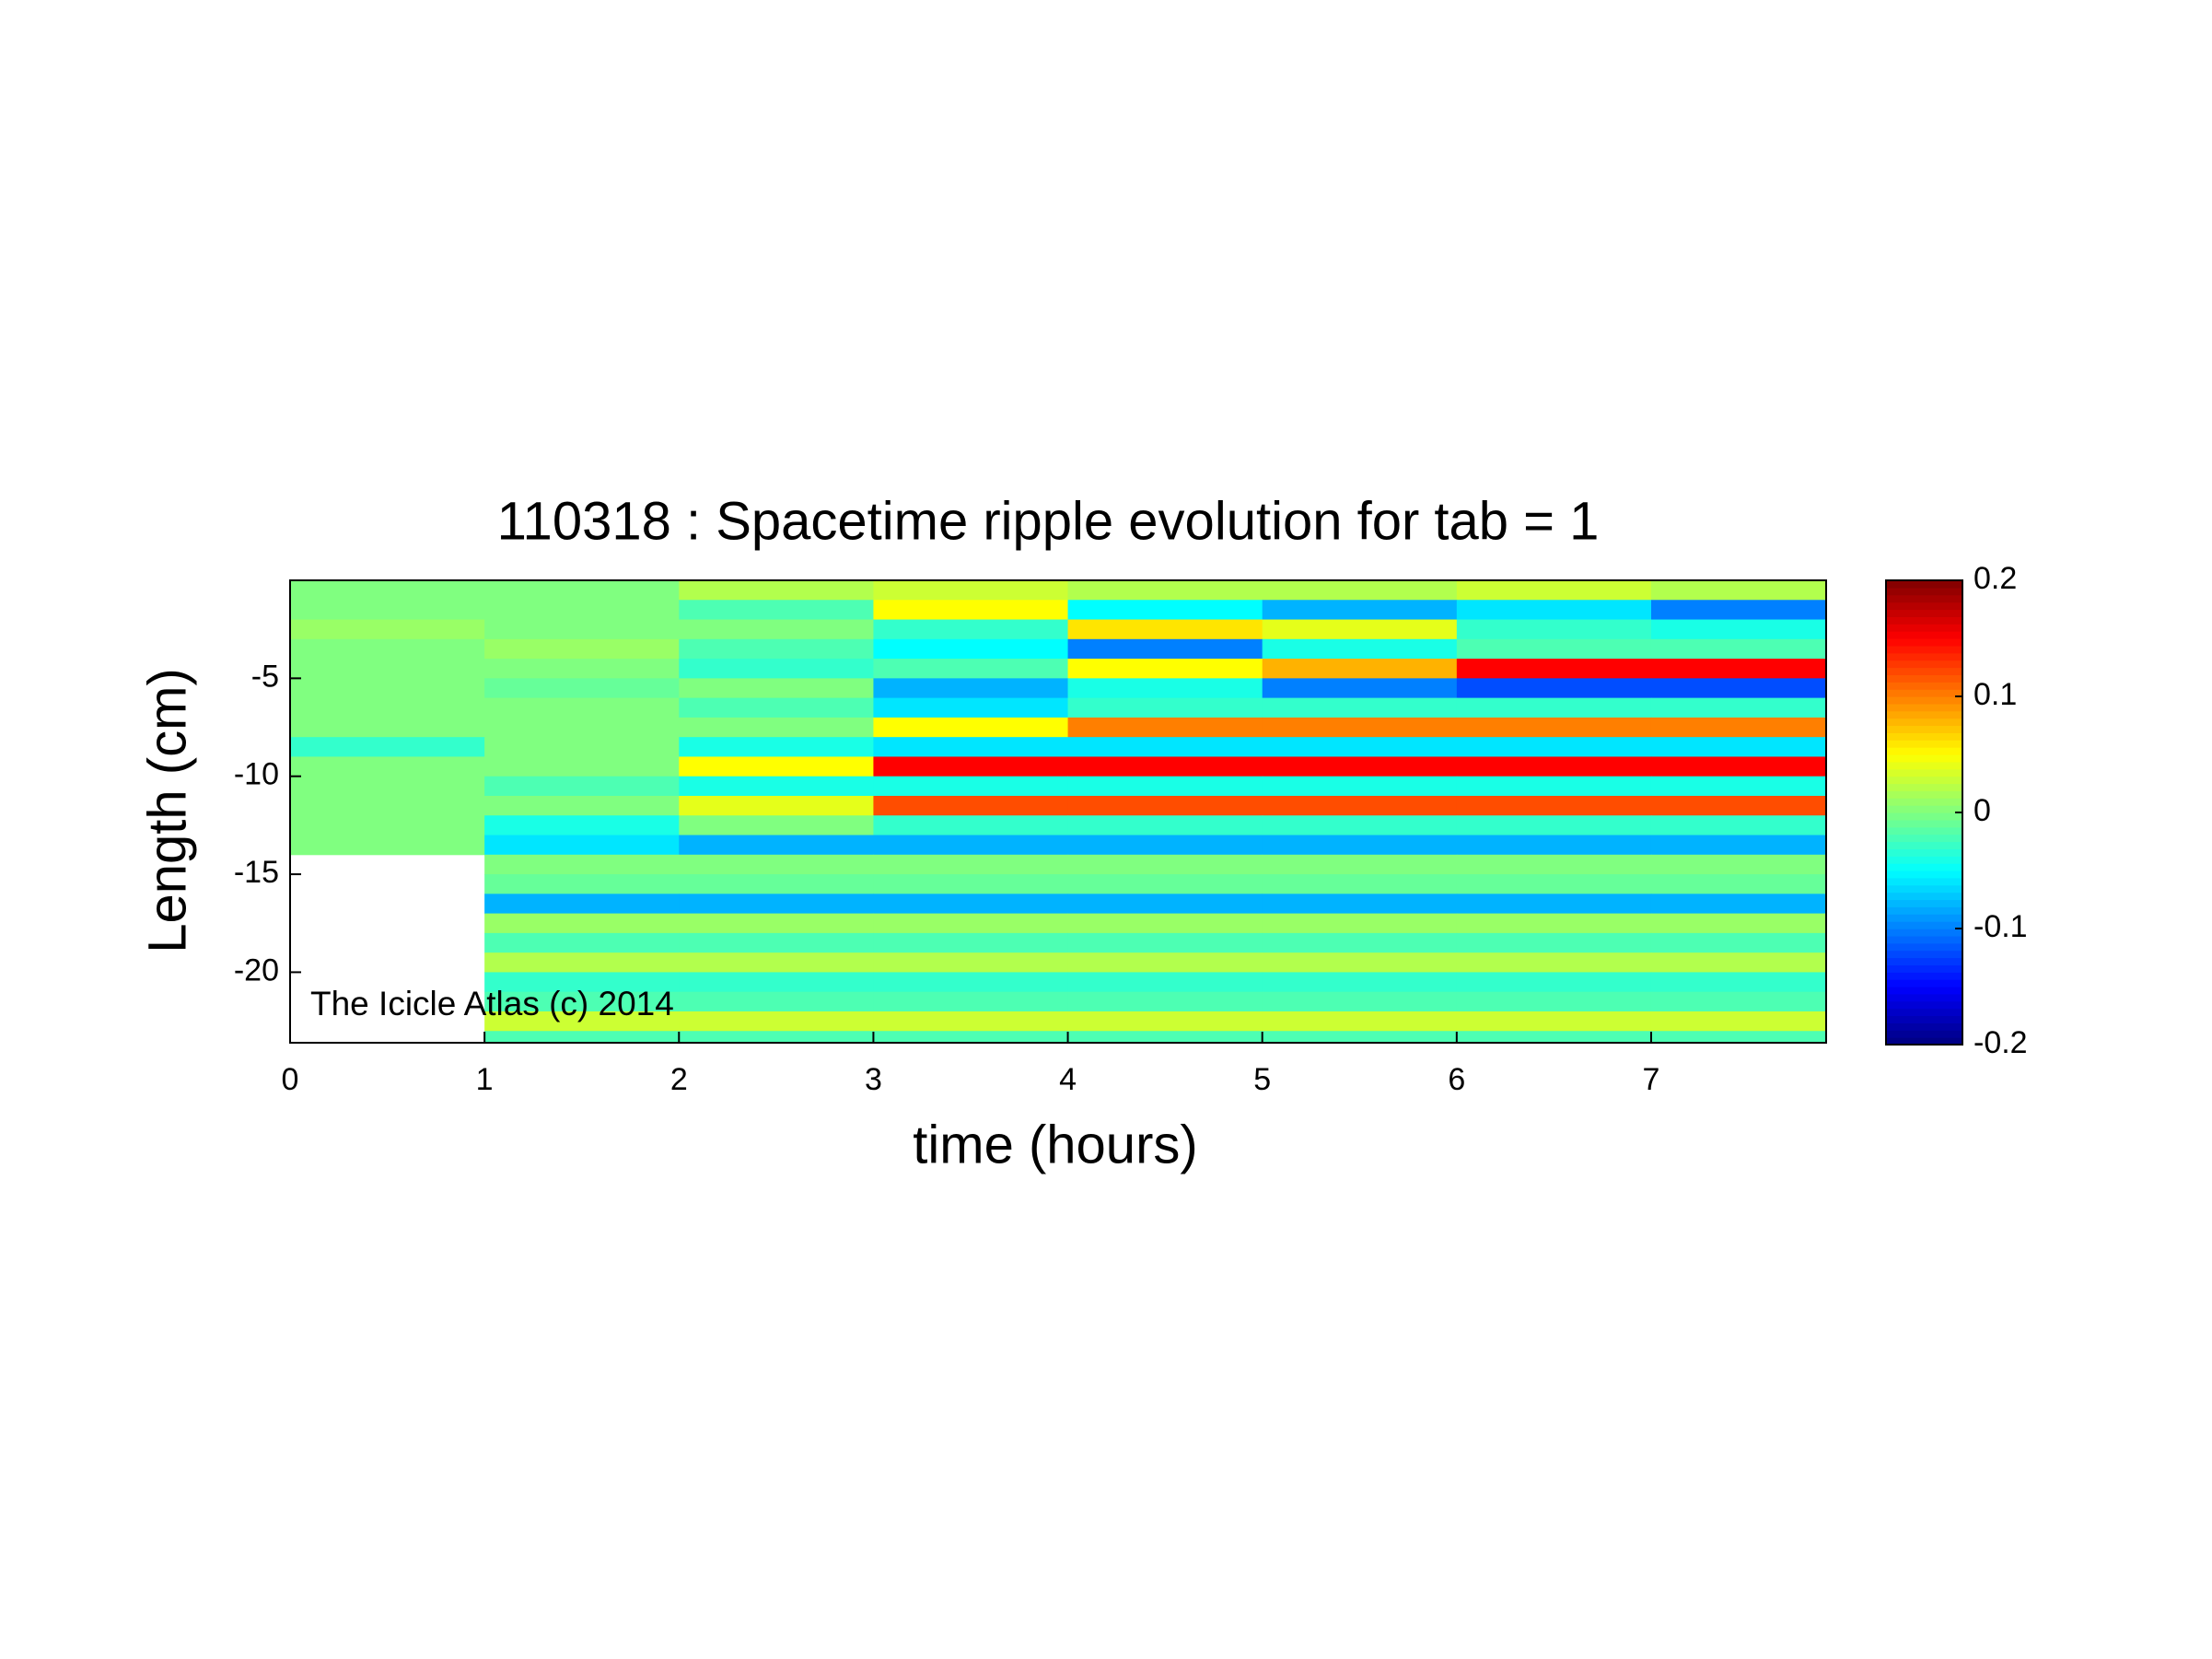  What do you see at coordinates (167, 810) in the screenshot?
I see `y-axis-label: Length (cm)` at bounding box center [167, 810].